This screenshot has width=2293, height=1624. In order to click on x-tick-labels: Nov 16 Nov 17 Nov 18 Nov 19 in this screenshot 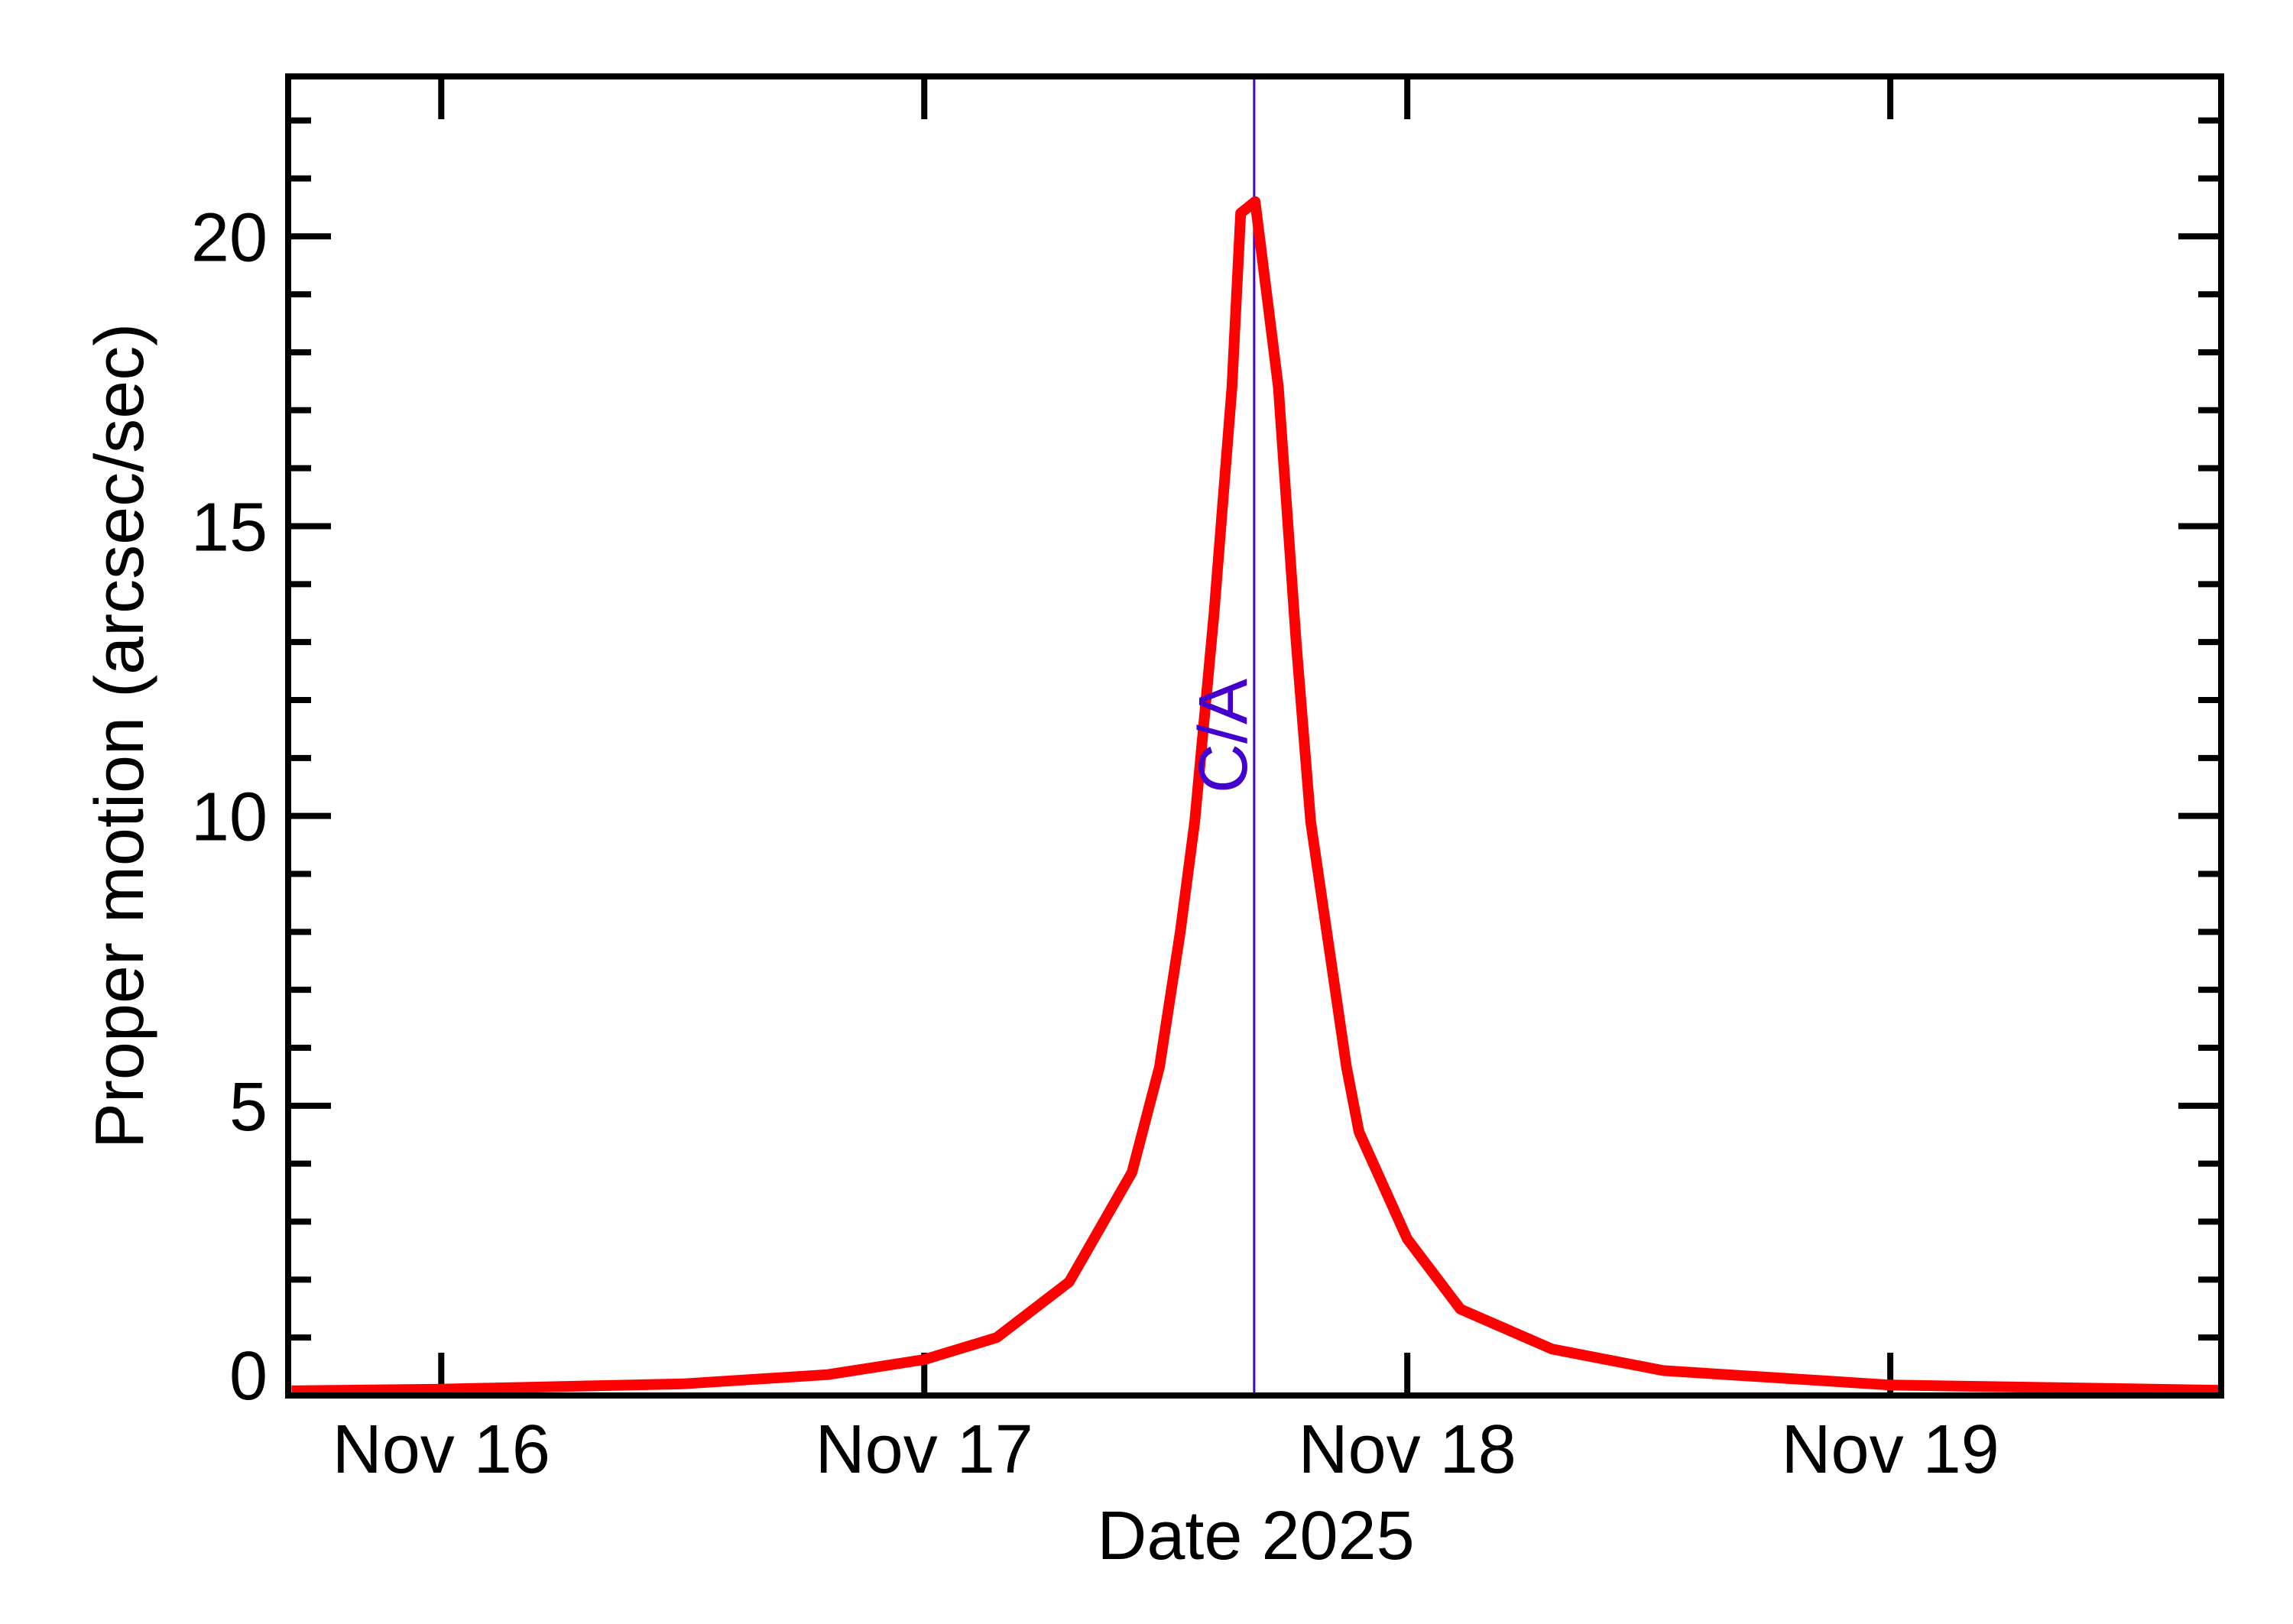, I will do `click(1165, 1450)`.